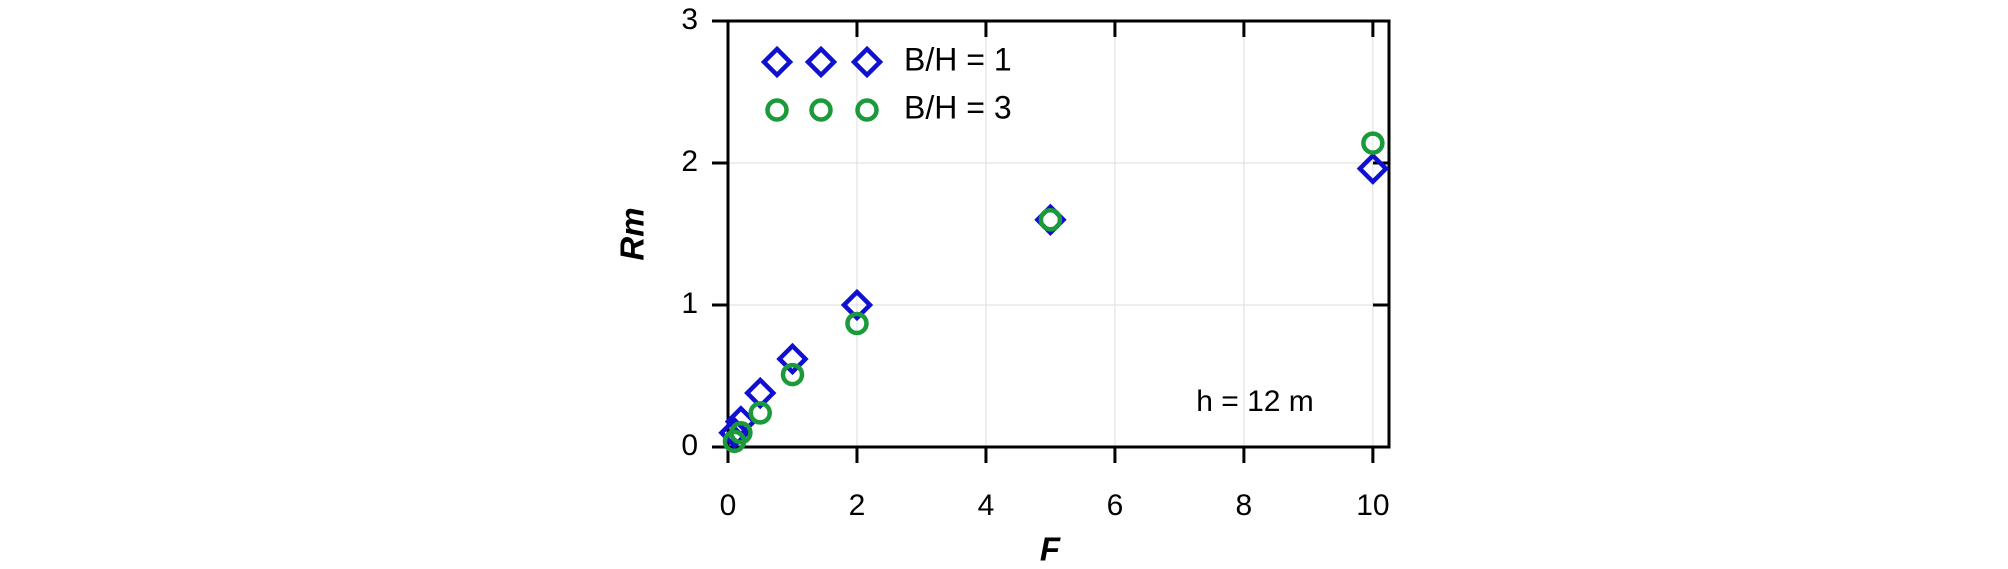 The image size is (2008, 569). I want to click on x-axis-label: F, so click(1050, 549).